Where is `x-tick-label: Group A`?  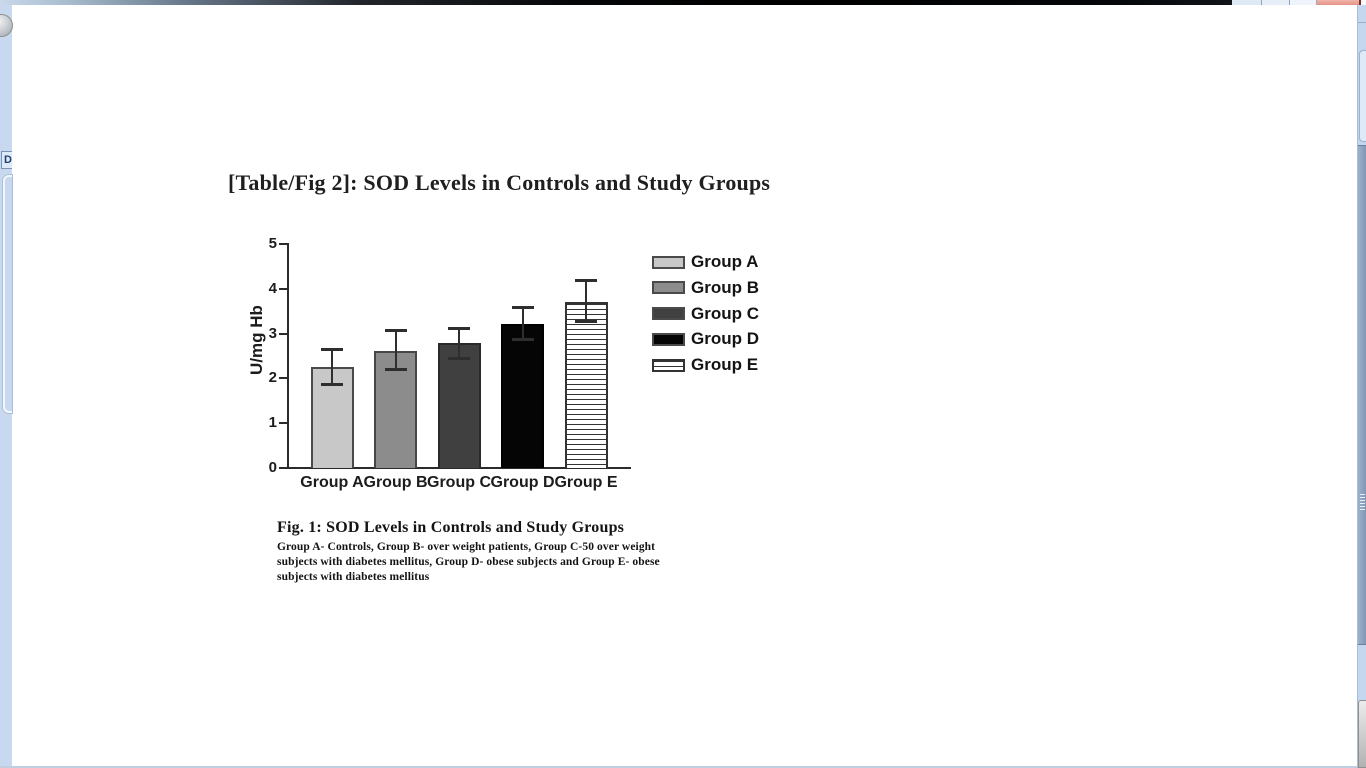 x-tick-label: Group A is located at coordinates (332, 482).